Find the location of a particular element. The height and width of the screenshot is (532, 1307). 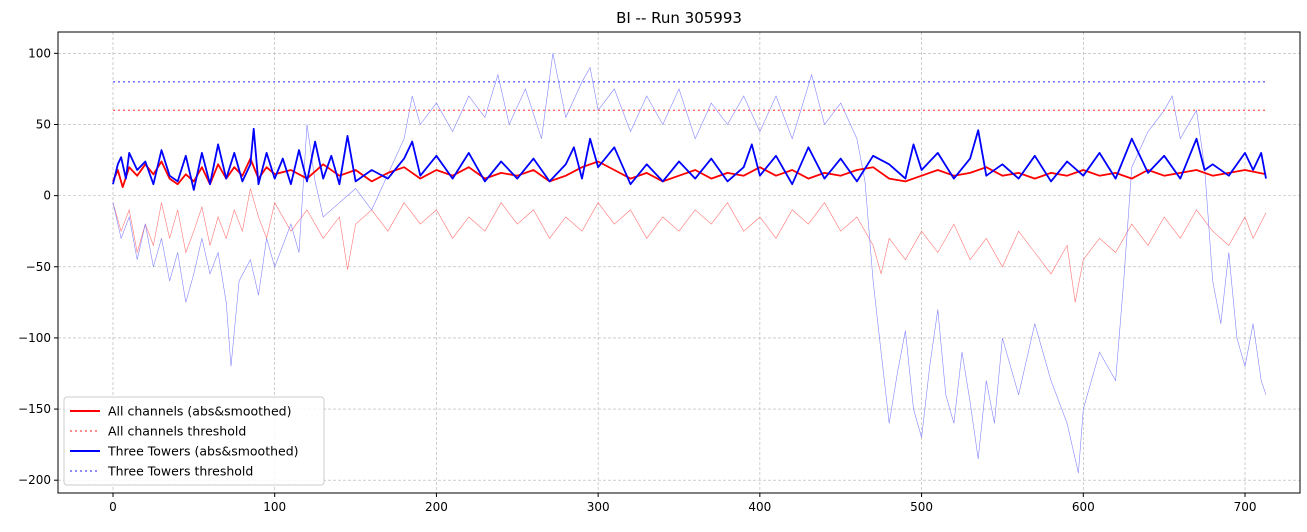

x-tick-label: 200 is located at coordinates (436, 507).